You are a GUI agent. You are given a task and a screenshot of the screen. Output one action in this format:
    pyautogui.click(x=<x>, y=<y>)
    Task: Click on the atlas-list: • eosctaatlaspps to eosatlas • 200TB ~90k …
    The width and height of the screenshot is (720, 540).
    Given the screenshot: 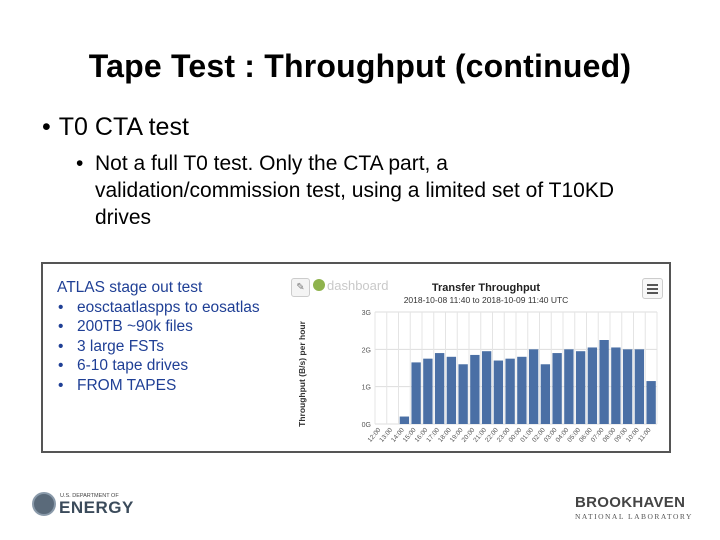 What is the action you would take?
    pyautogui.click(x=177, y=347)
    